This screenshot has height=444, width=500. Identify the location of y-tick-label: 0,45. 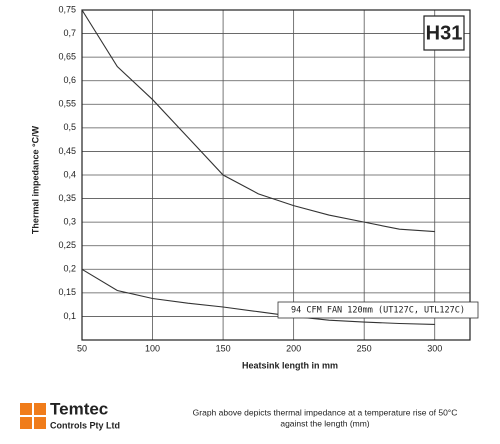
(67, 151).